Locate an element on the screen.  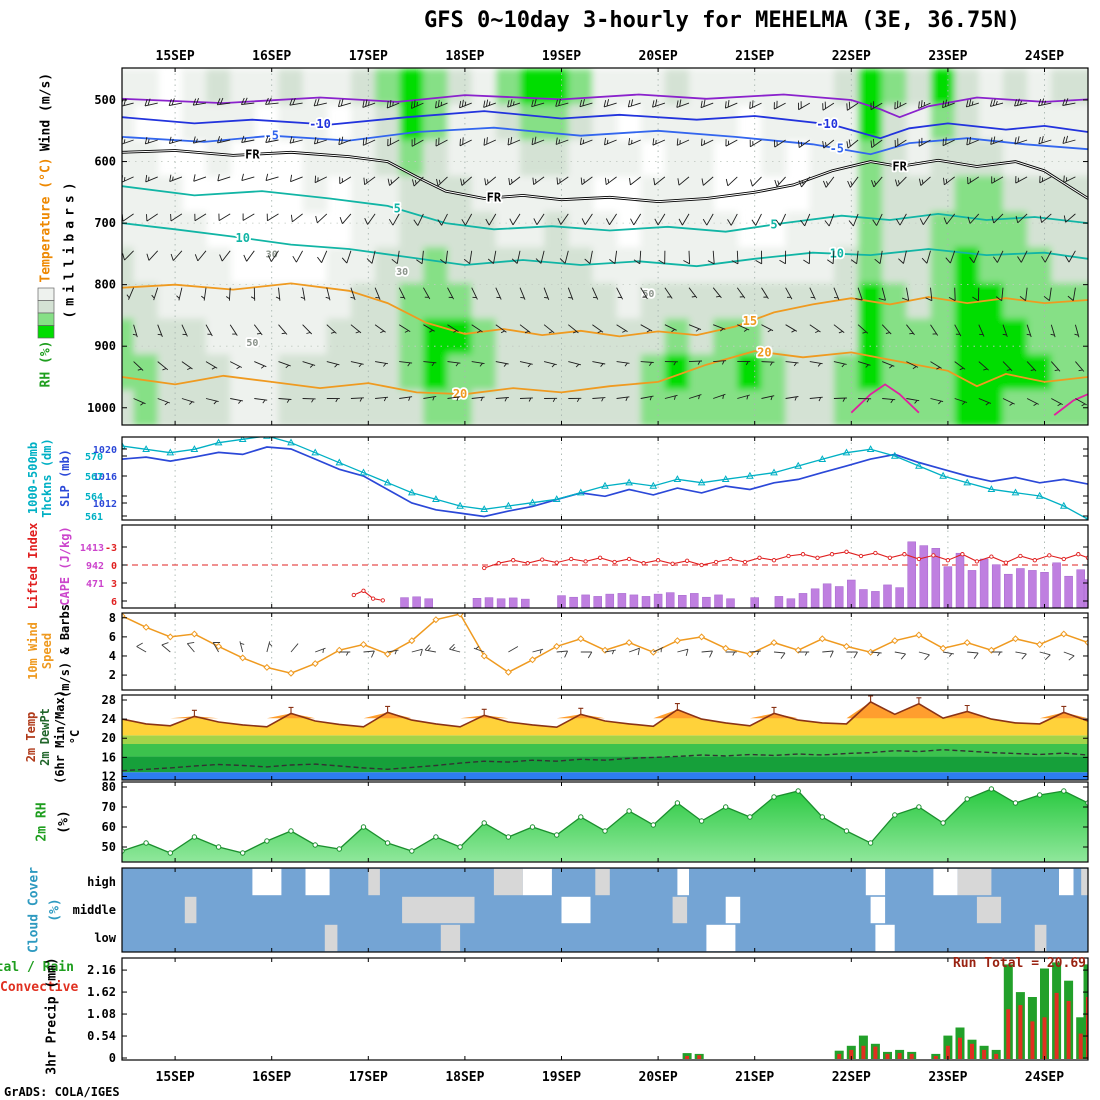
axis-label-wind-units: Wind (m/s) is located at coordinates (46, 112).